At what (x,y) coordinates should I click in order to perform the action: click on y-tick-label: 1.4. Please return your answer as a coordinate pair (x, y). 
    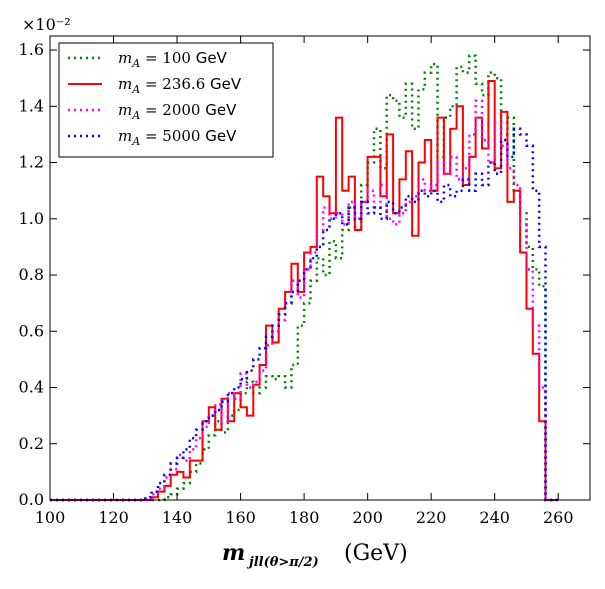
    Looking at the image, I should click on (31, 105).